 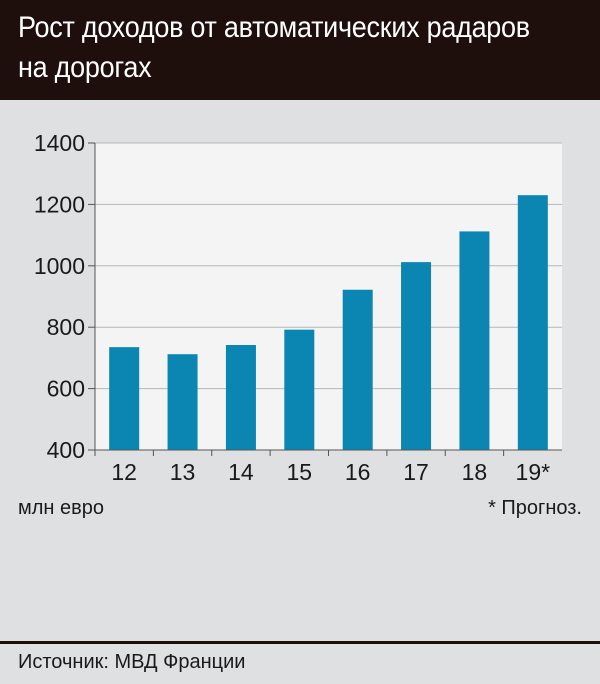 What do you see at coordinates (358, 472) in the screenshot?
I see `x-tick-label: 16` at bounding box center [358, 472].